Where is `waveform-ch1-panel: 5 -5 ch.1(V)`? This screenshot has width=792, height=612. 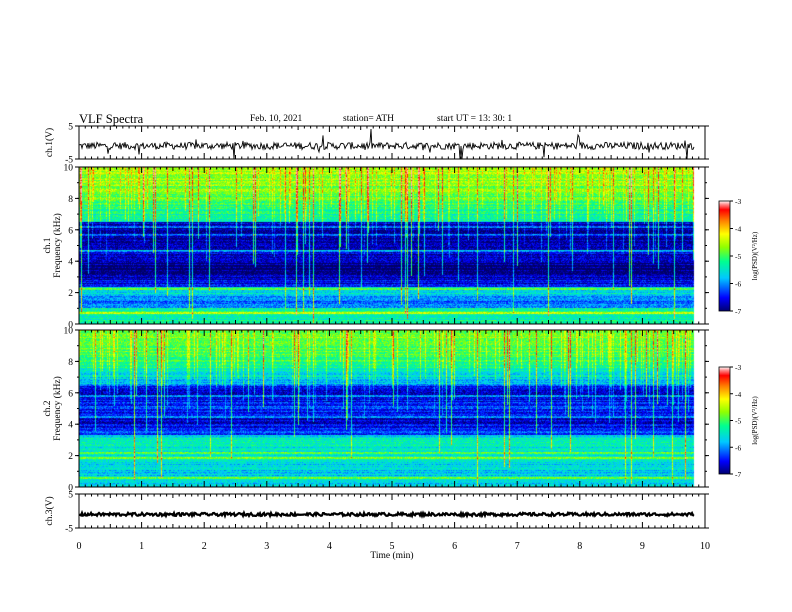 waveform-ch1-panel: 5 -5 ch.1(V) is located at coordinates (376, 144).